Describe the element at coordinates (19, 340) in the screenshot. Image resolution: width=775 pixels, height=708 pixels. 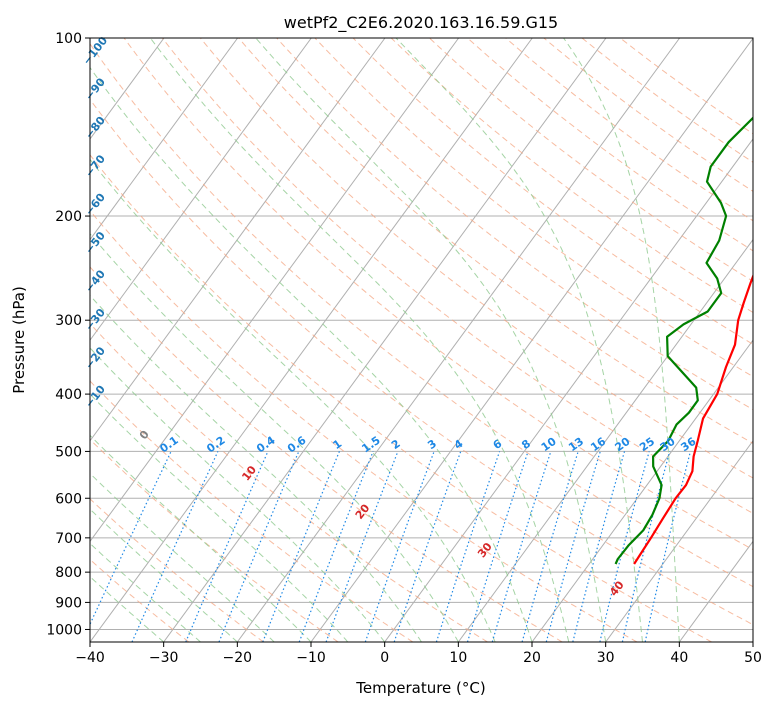
I see `y-axis-label: Pressure (hPa)` at that location.